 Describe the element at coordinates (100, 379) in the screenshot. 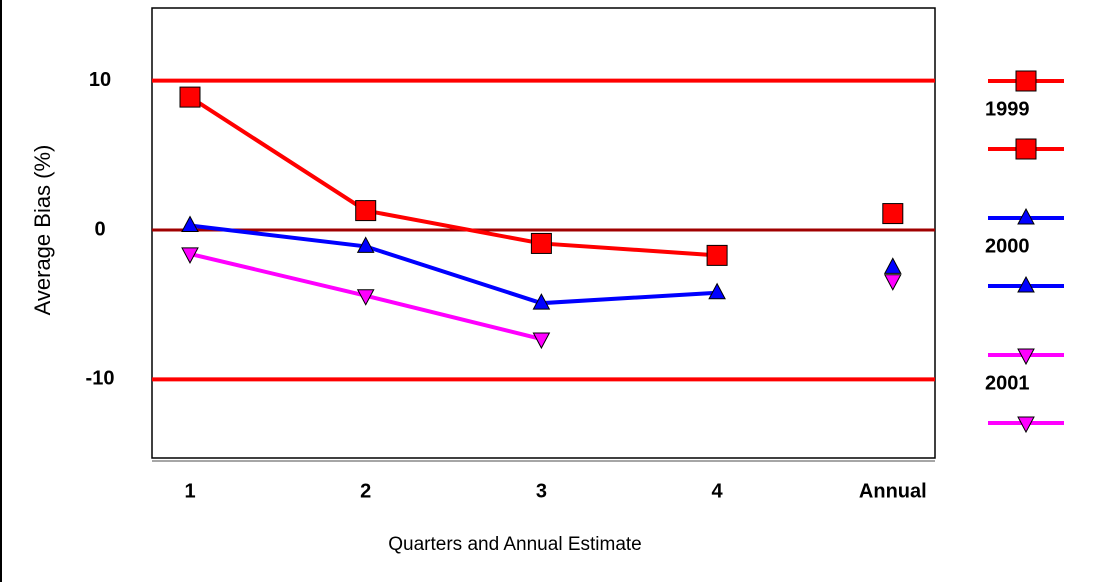

I see `y-tick-label: -10` at that location.